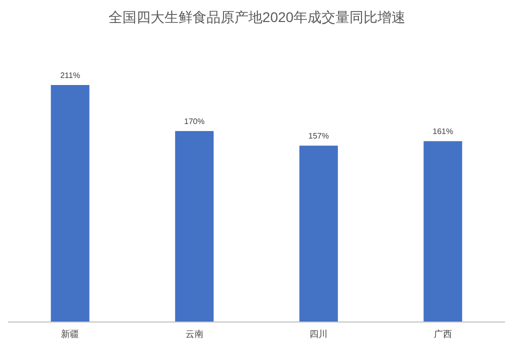  Describe the element at coordinates (70, 334) in the screenshot. I see `x-tick-label: 新疆` at that location.